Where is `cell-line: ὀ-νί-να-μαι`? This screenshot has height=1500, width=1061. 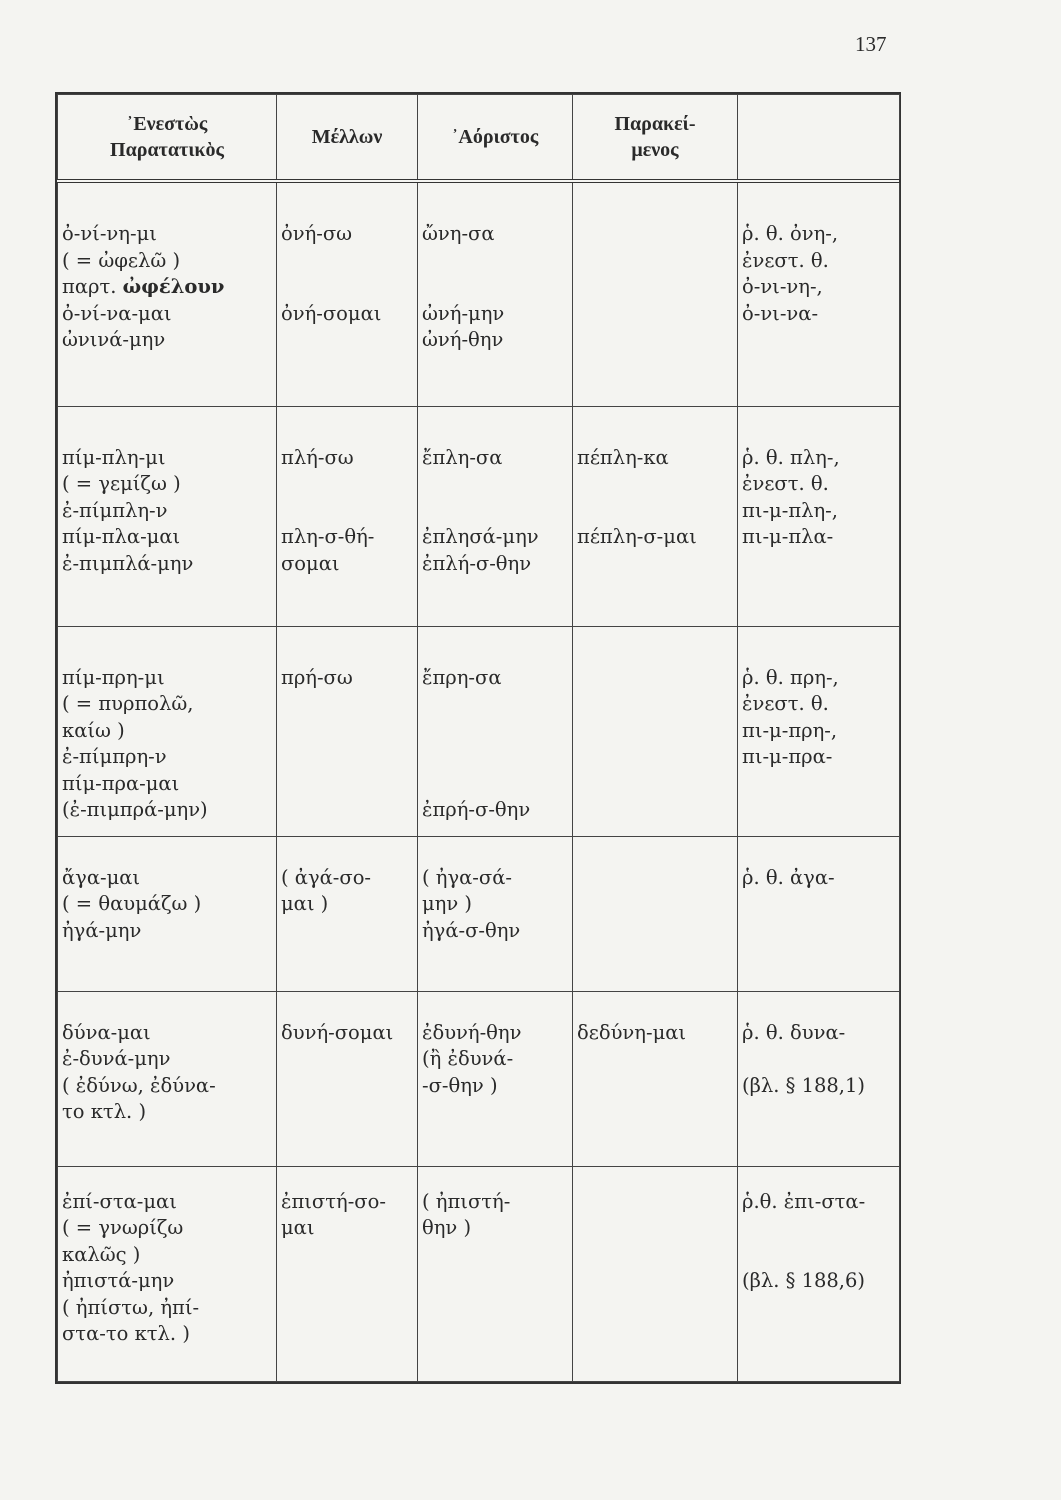 cell-line: ὀ-νί-να-μαι is located at coordinates (117, 313).